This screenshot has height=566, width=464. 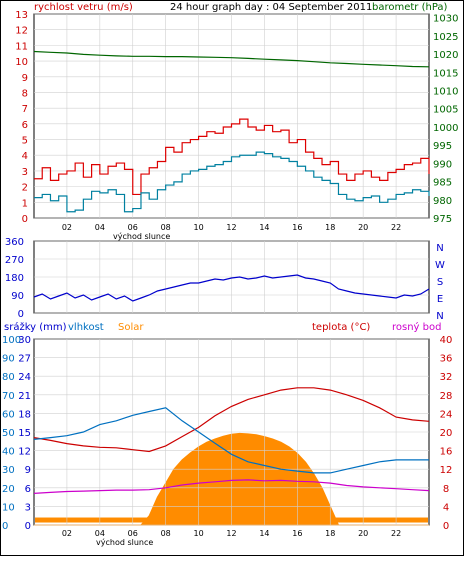 I want to click on panel1-x-tick-label: 12, so click(x=231, y=227).